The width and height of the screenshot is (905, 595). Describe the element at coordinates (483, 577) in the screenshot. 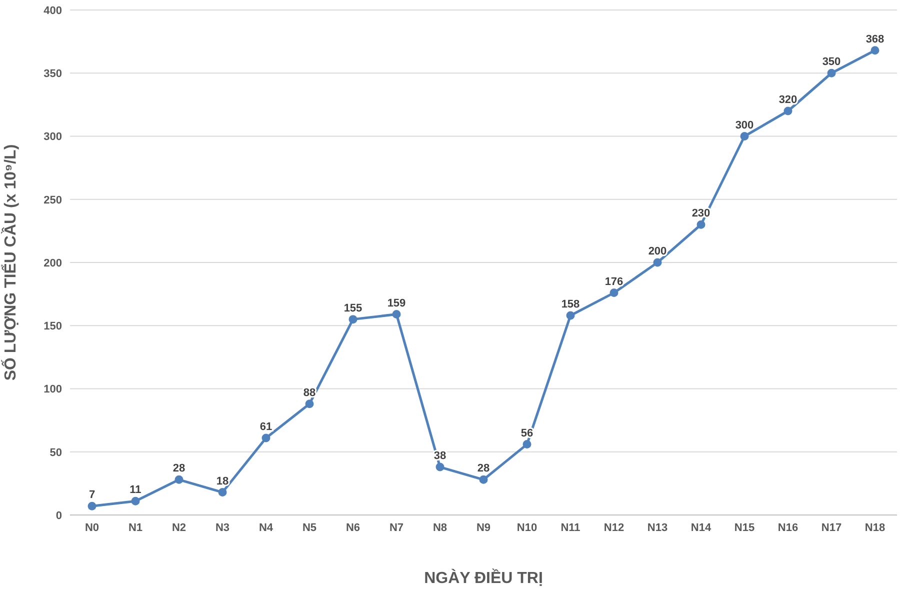

I see `x-axis-title: NGÀY ĐIỀU TRỊ` at that location.